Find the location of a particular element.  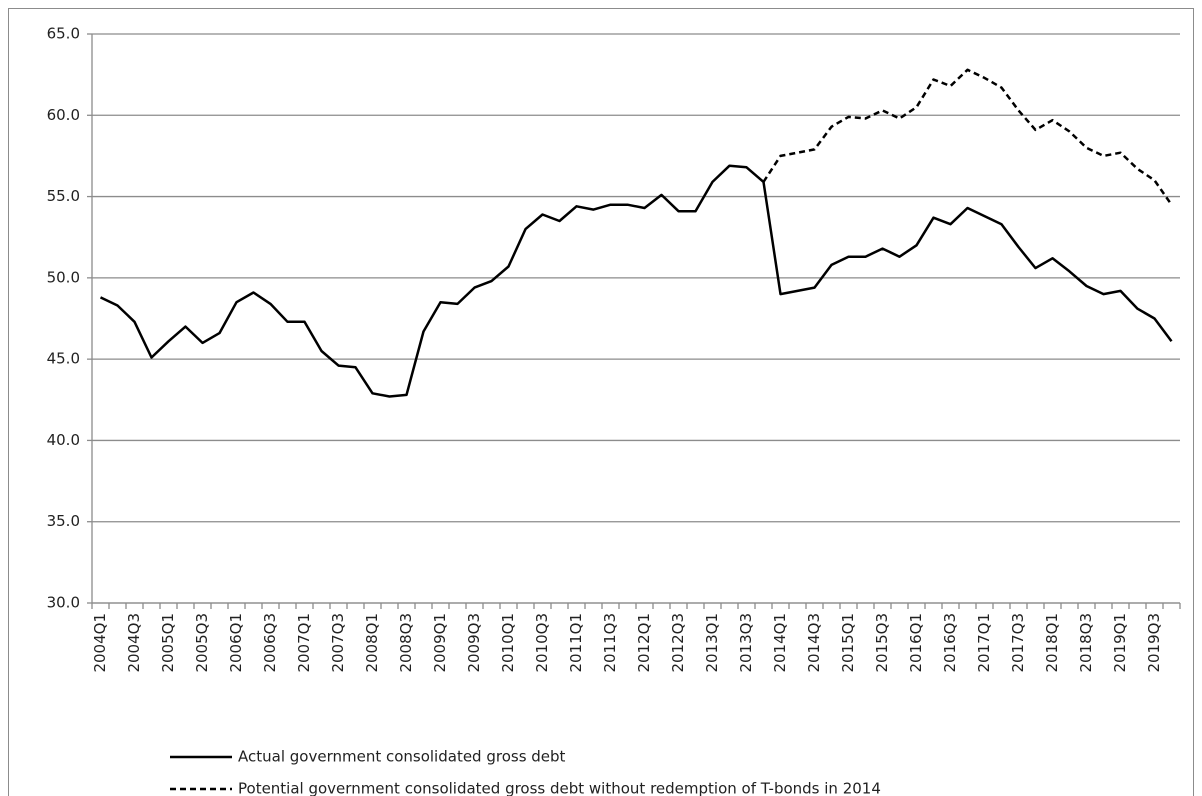

x-tick-label: 2017Q3 is located at coordinates (1018, 643).